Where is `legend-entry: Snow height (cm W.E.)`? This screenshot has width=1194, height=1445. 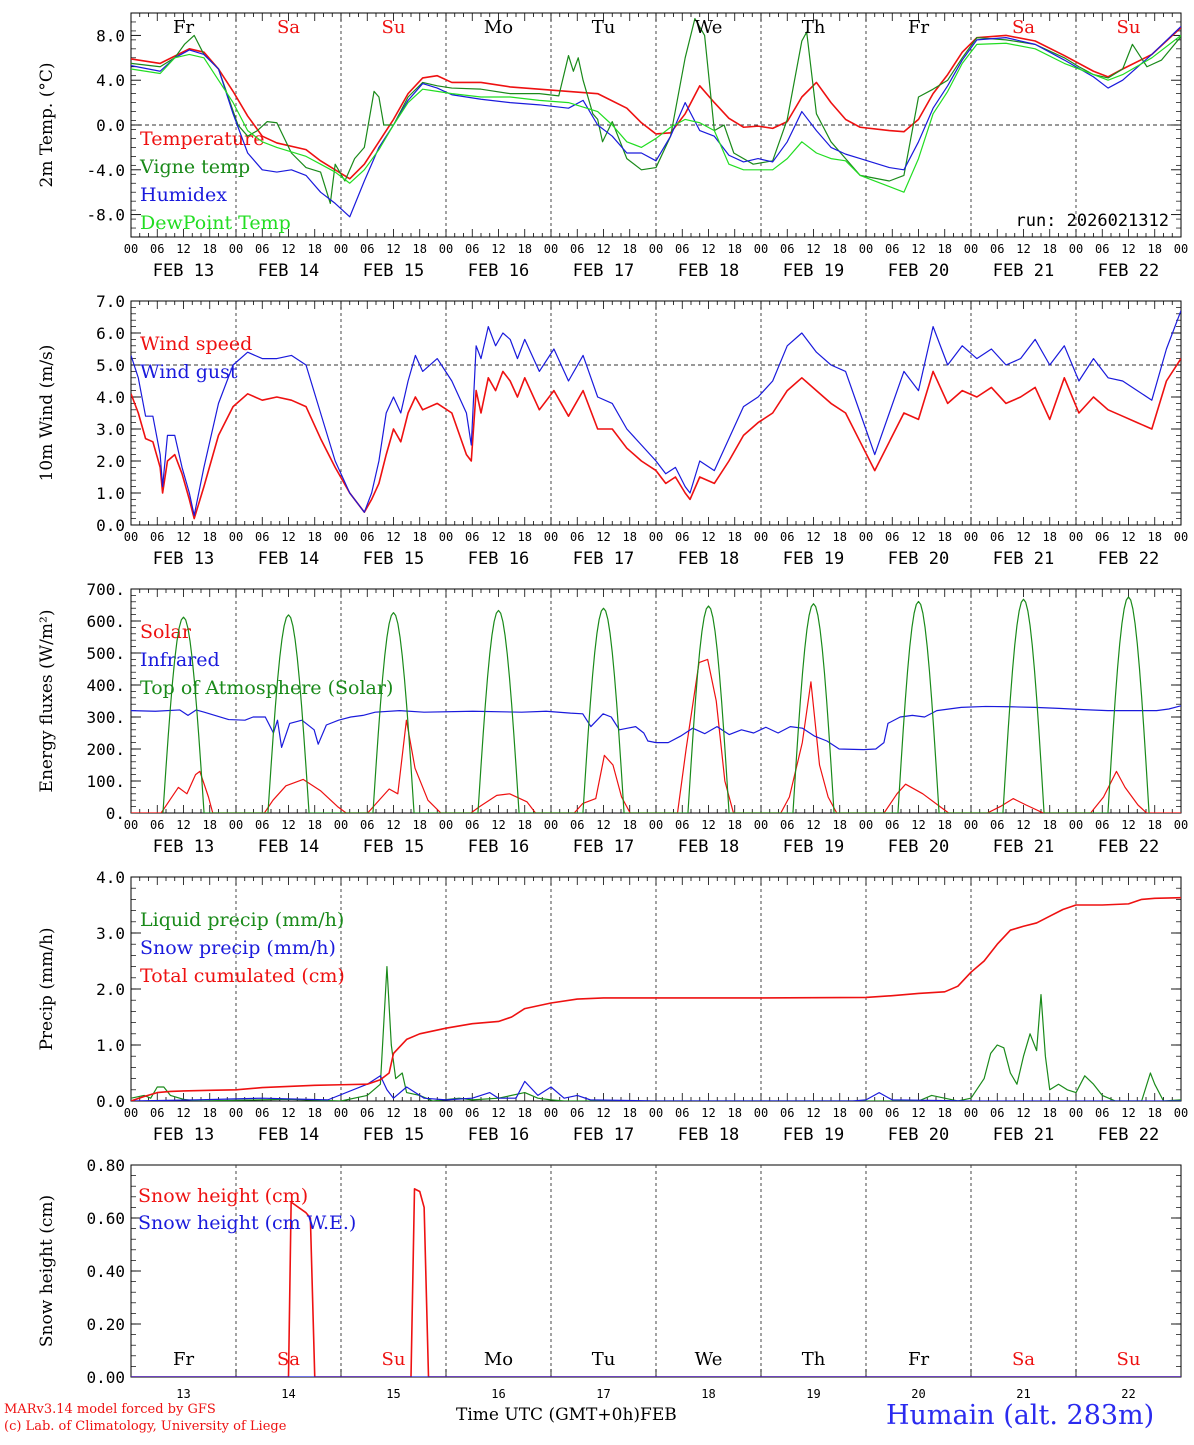 legend-entry: Snow height (cm W.E.) is located at coordinates (247, 1223).